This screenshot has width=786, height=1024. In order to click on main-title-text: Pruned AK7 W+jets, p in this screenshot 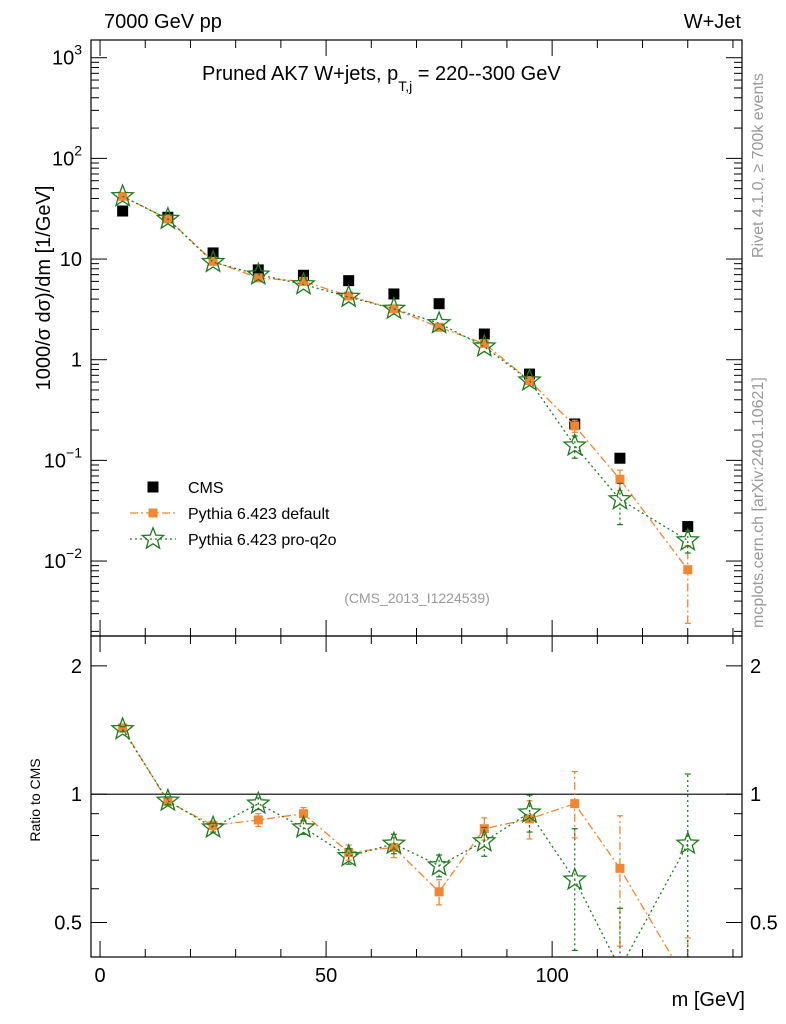, I will do `click(300, 74)`.